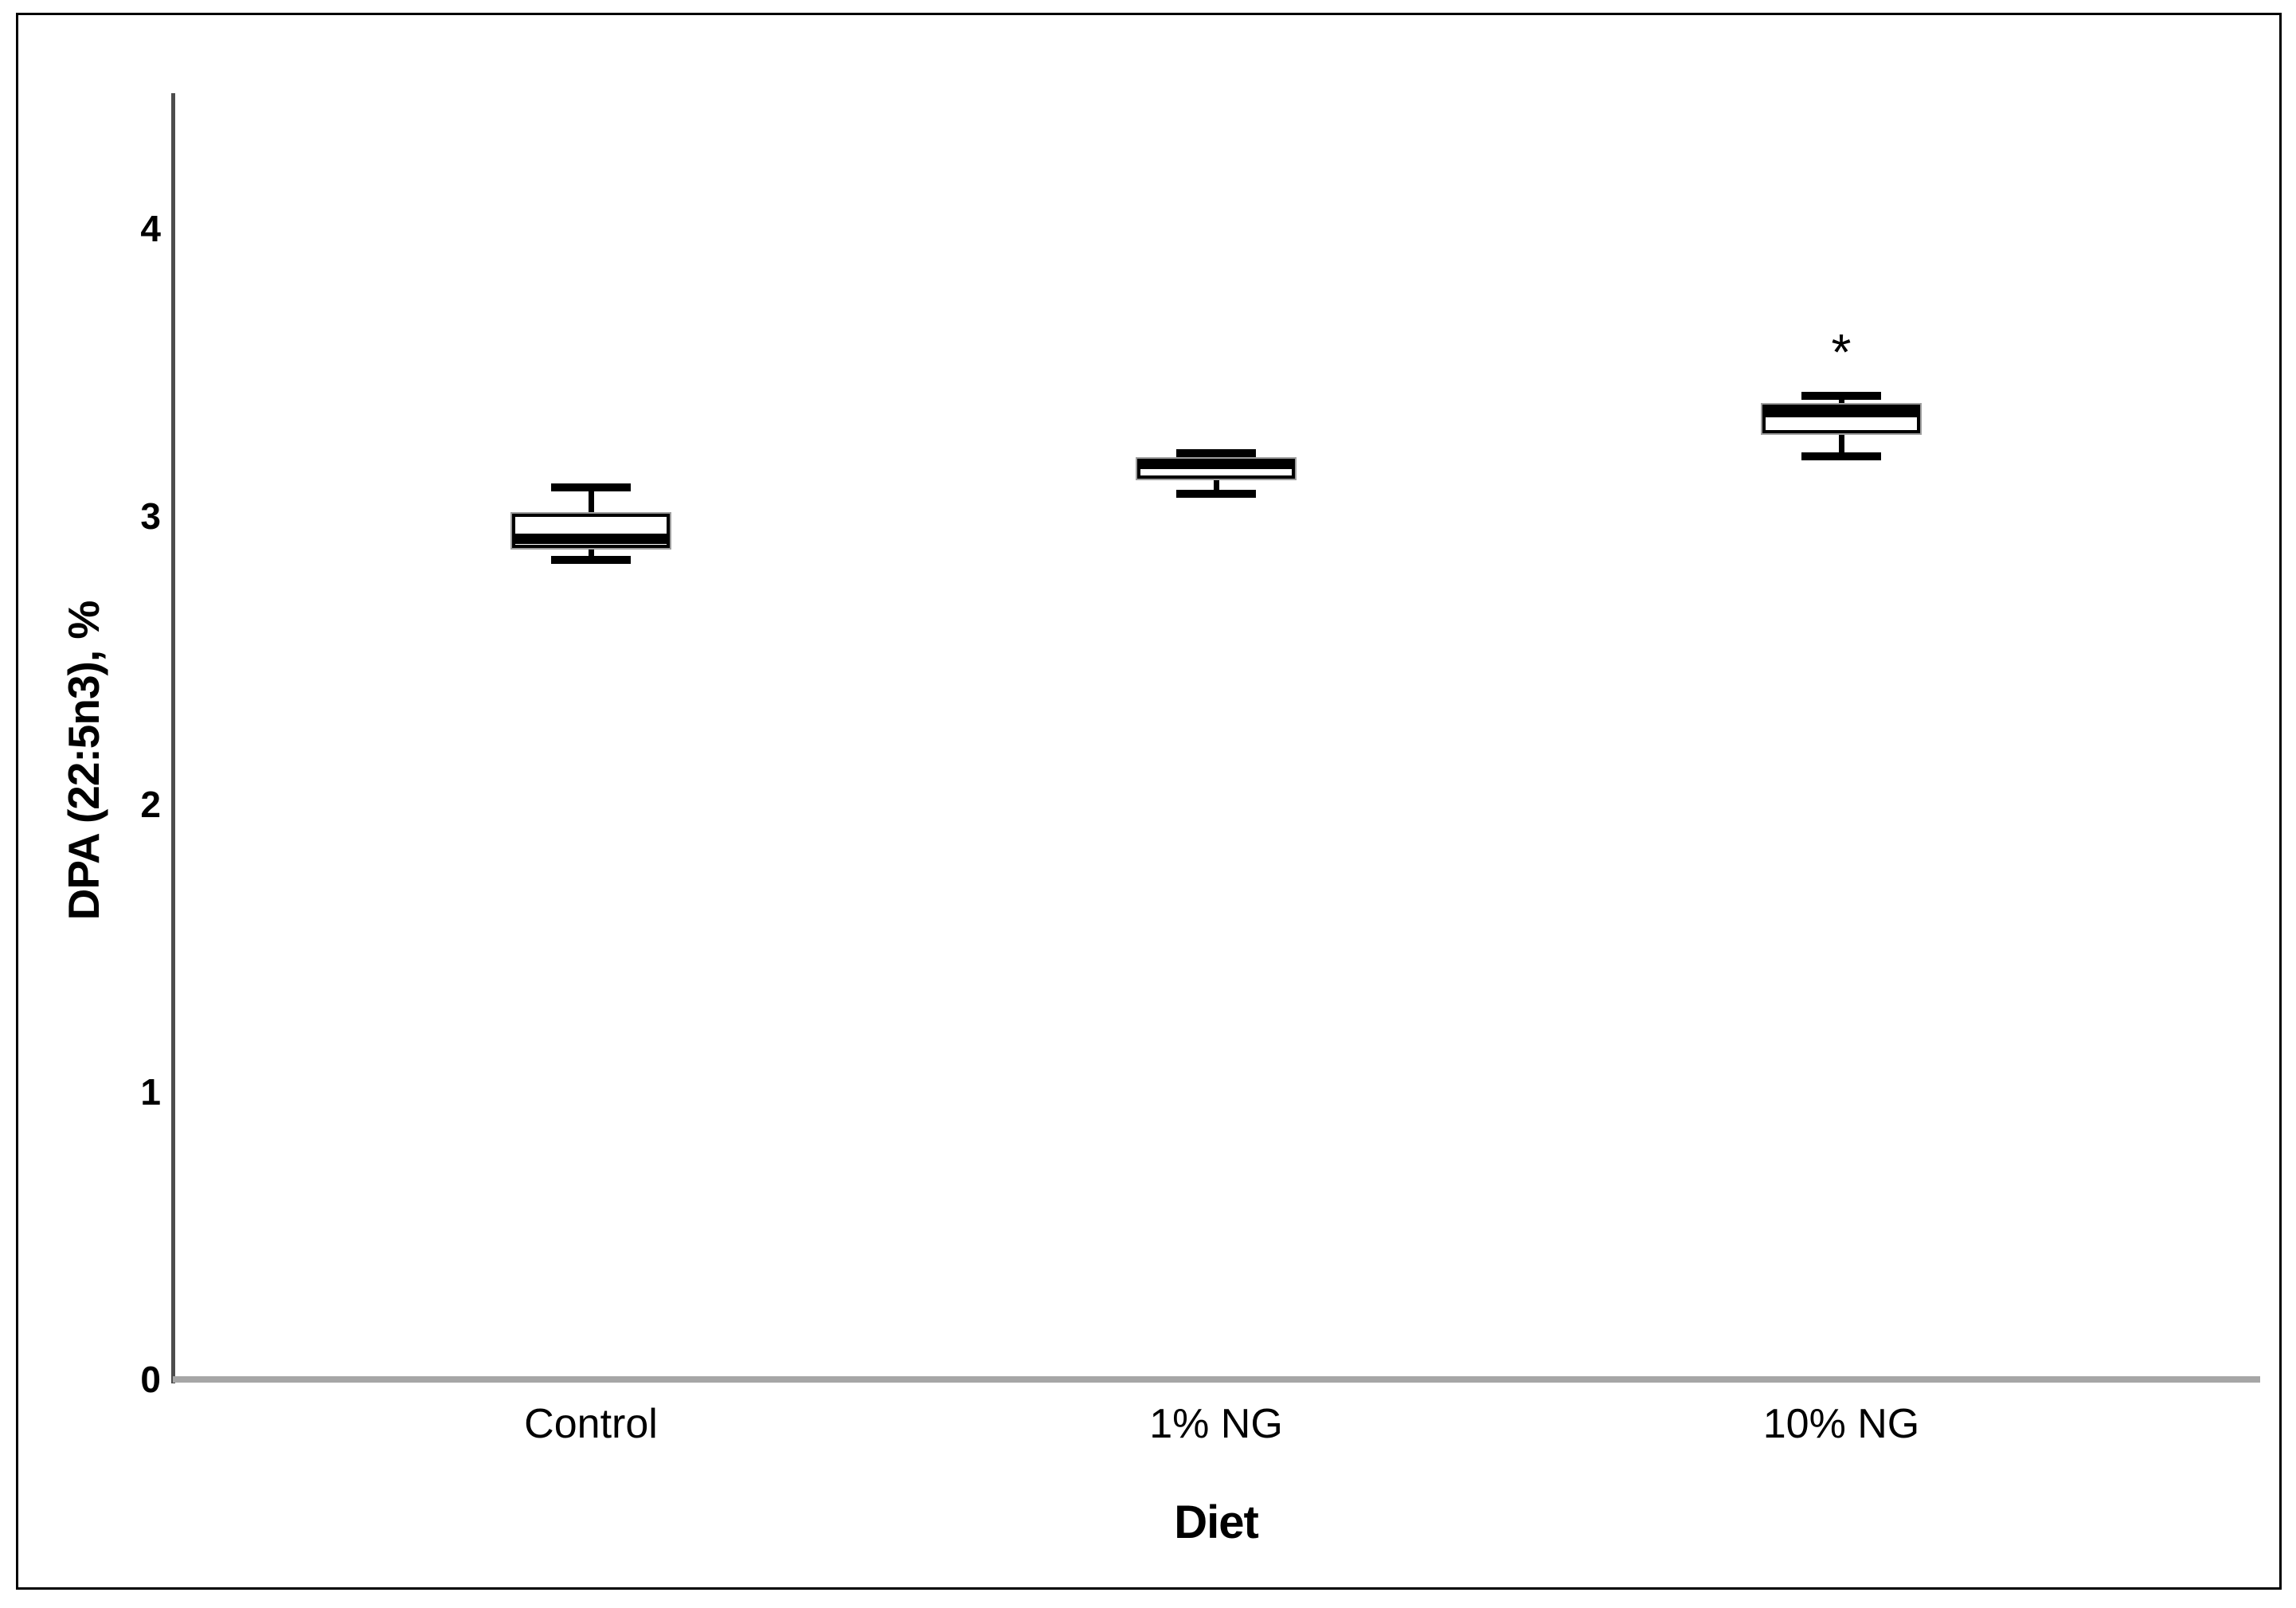 This screenshot has height=1608, width=2296. Describe the element at coordinates (1216, 1379) in the screenshot. I see `x-axis-line` at that location.